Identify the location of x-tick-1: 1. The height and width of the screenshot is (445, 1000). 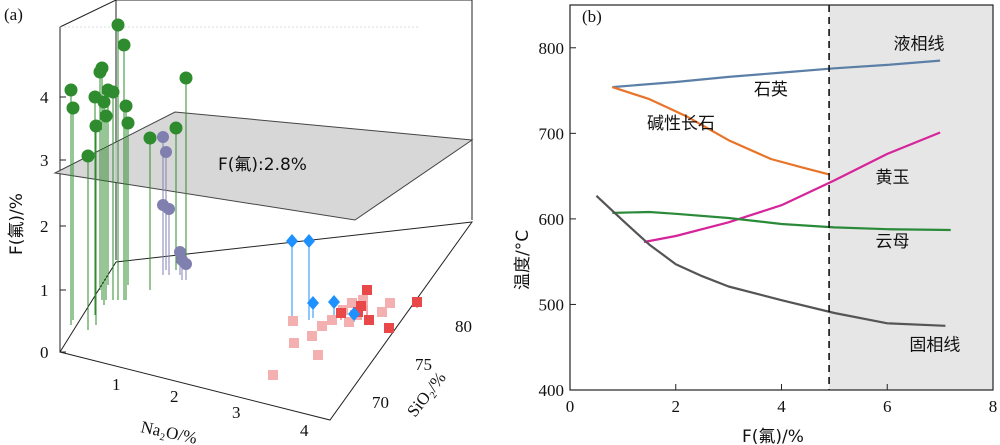
(116, 384).